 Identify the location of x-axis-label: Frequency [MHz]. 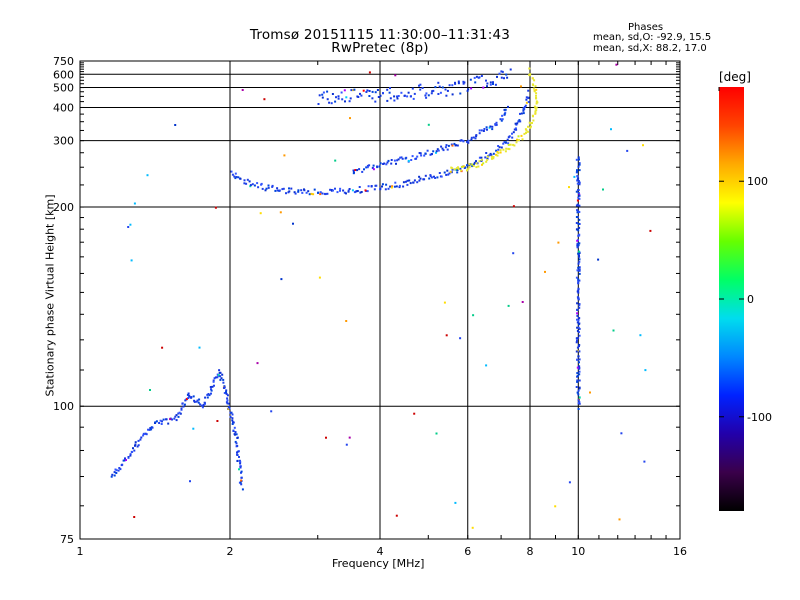
(378, 563).